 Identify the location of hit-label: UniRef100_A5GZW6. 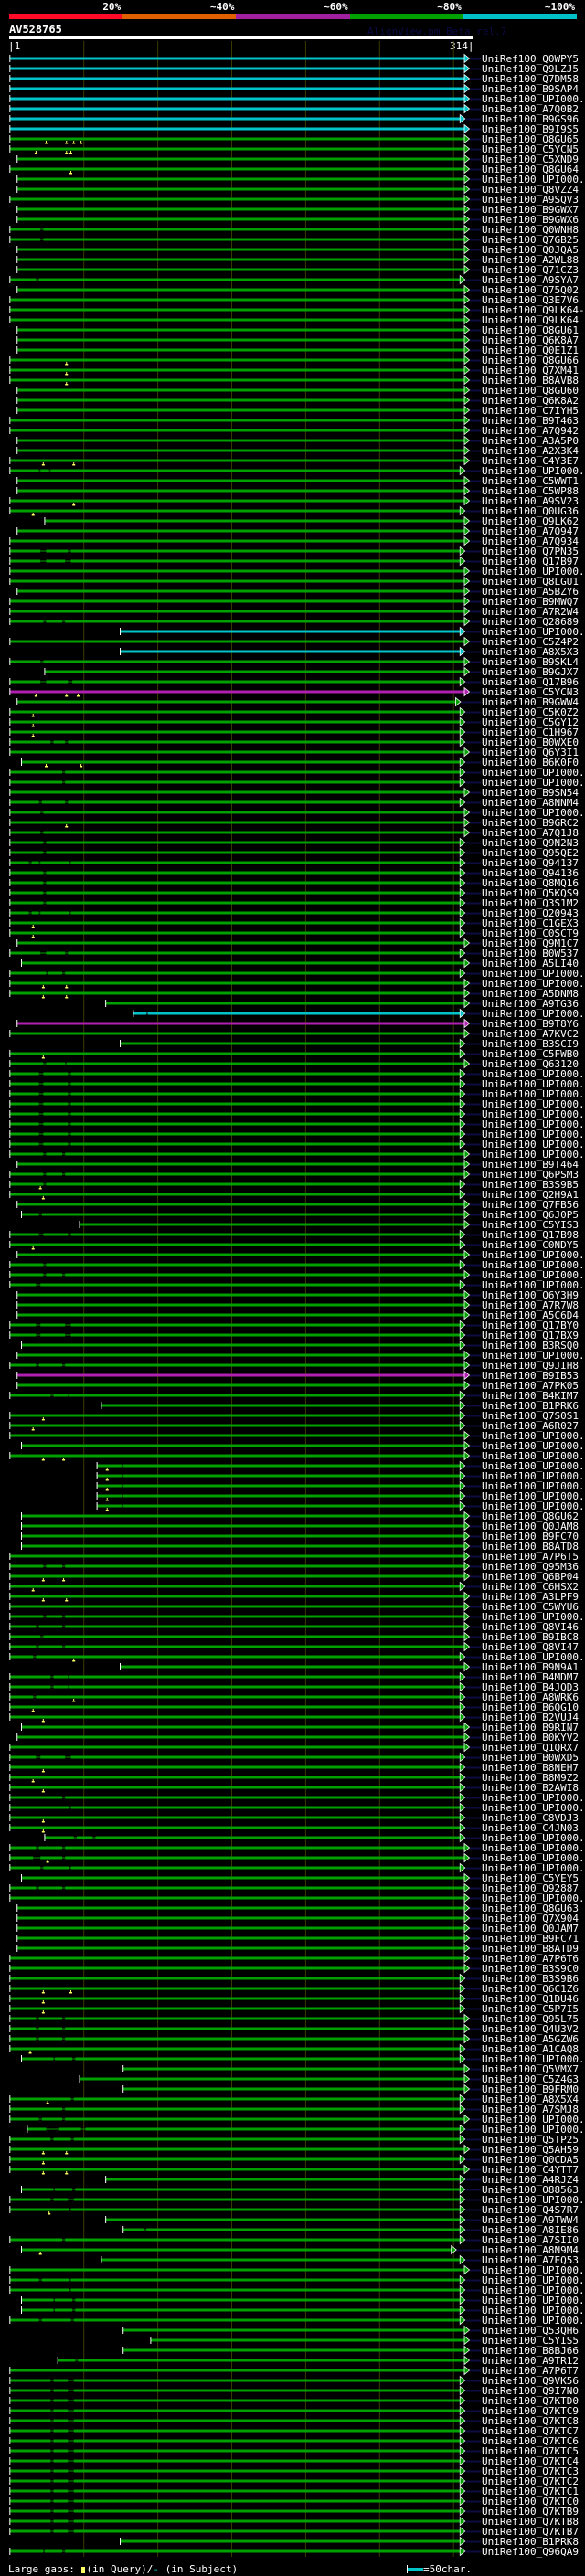
(531, 2038).